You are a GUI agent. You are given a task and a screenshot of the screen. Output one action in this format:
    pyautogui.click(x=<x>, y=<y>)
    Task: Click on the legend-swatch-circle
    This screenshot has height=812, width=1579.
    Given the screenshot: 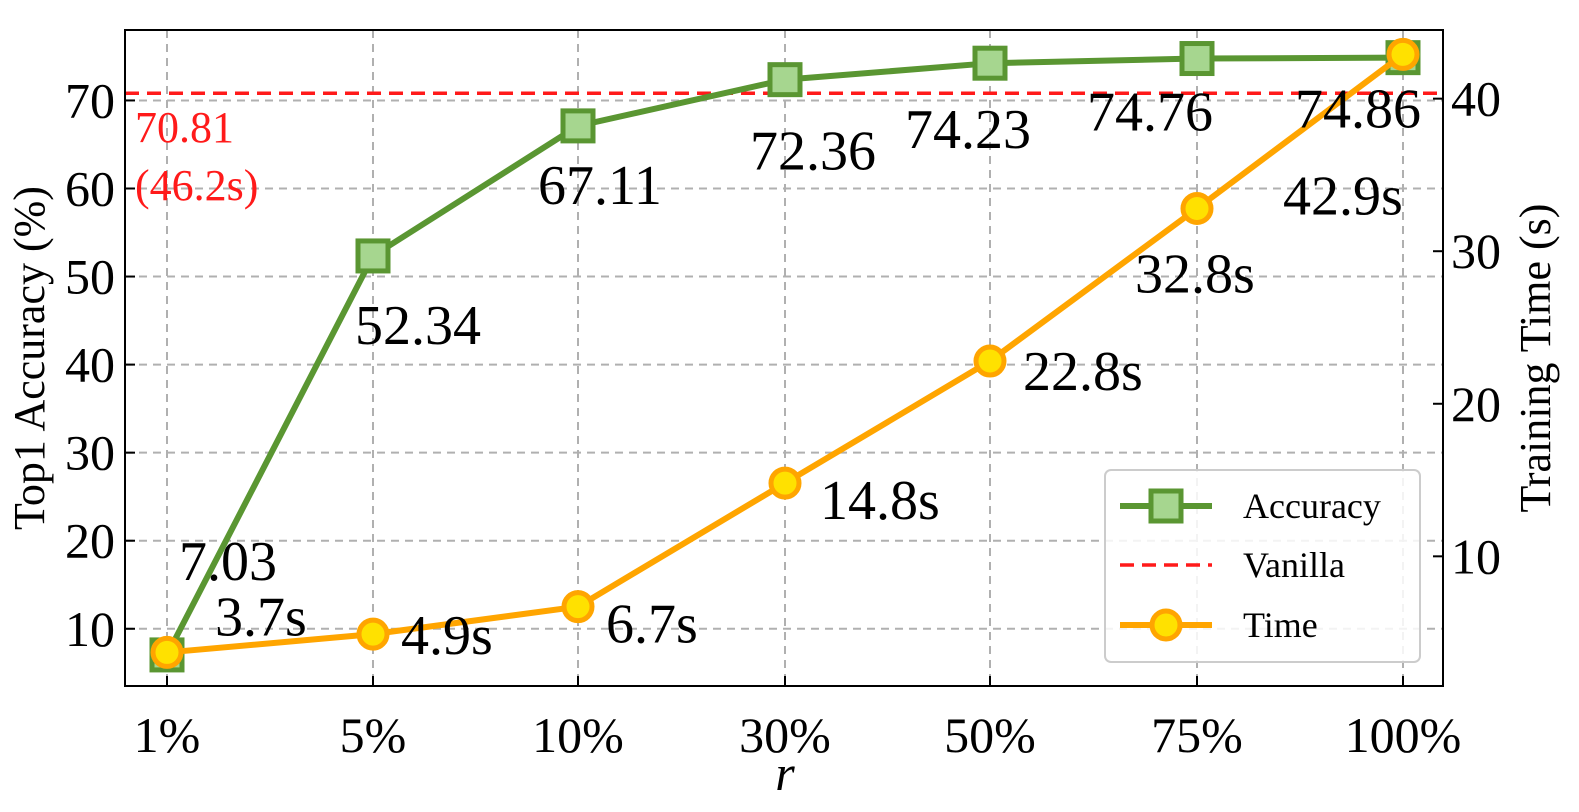 What is the action you would take?
    pyautogui.click(x=1166, y=625)
    